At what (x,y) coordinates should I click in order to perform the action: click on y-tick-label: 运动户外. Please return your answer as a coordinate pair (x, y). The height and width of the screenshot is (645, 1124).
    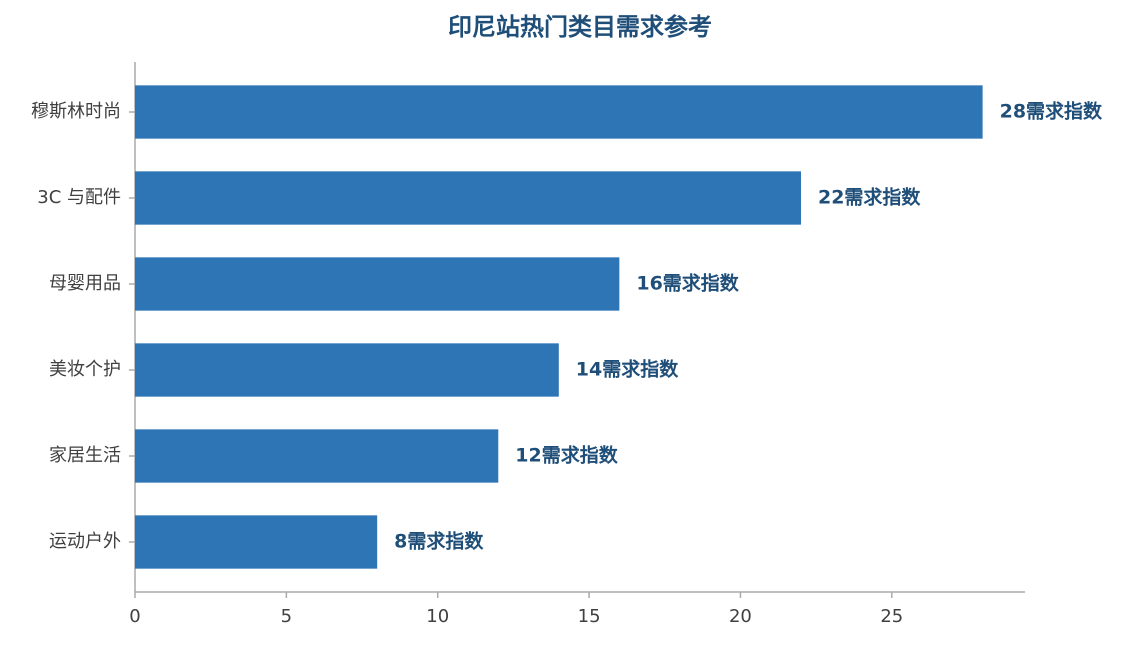
    Looking at the image, I should click on (85, 541).